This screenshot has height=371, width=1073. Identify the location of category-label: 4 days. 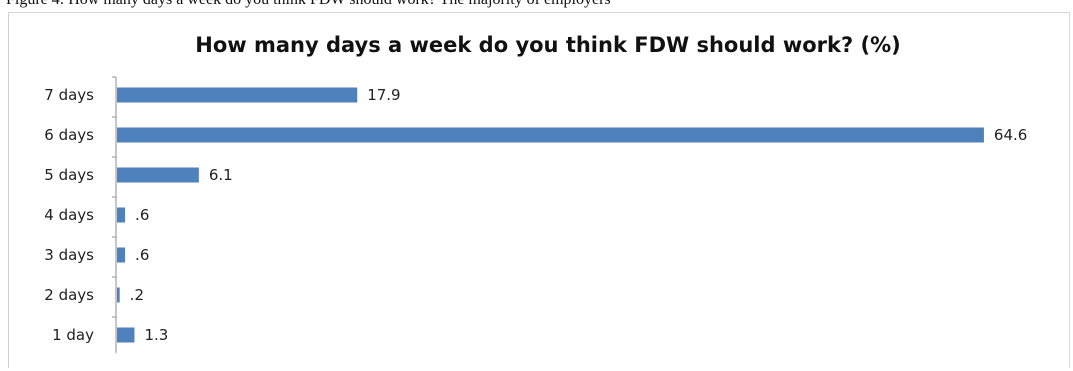
(69, 215).